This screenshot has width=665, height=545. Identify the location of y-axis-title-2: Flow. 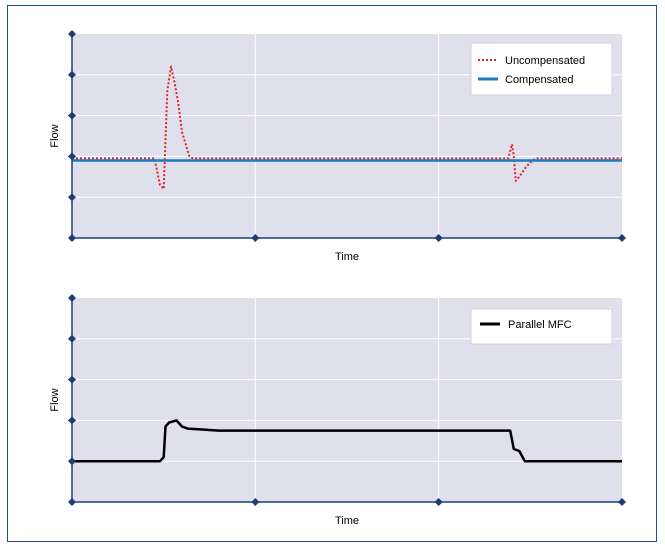
(55, 399).